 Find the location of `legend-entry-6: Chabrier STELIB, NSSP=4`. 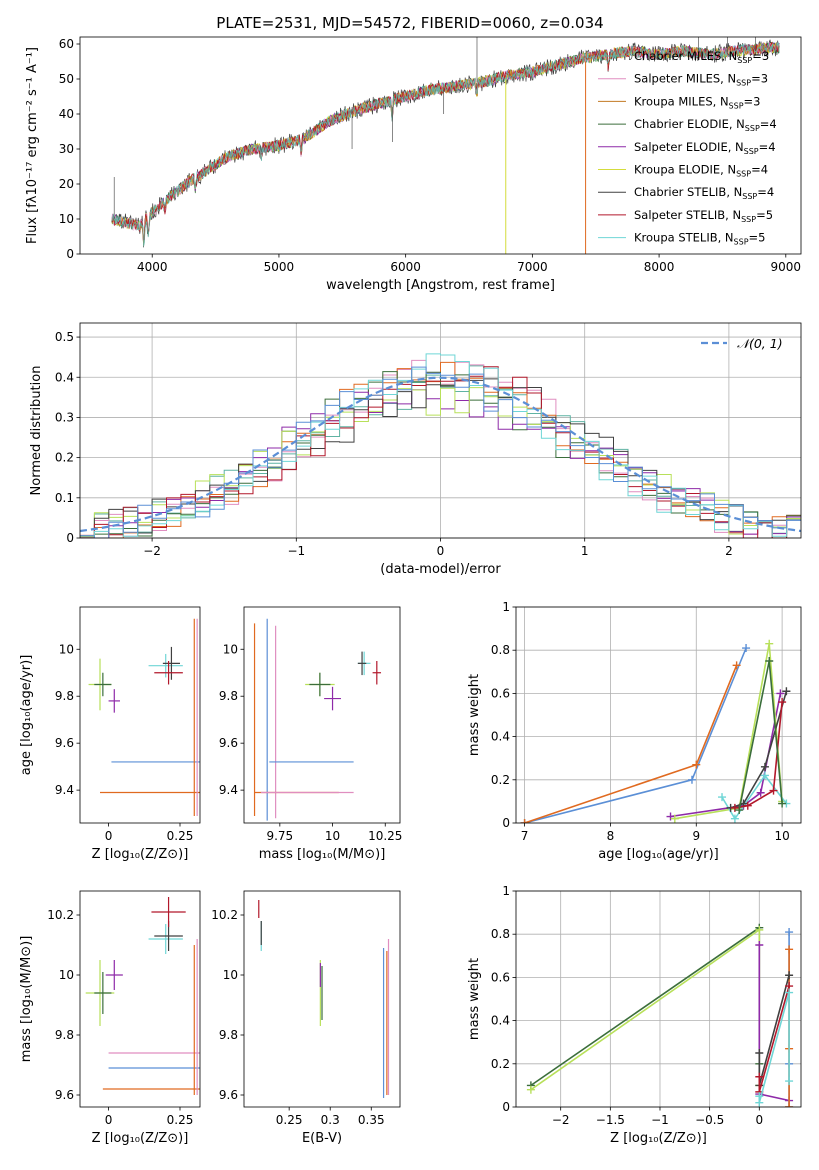

legend-entry-6: Chabrier STELIB, NSSP=4 is located at coordinates (704, 193).